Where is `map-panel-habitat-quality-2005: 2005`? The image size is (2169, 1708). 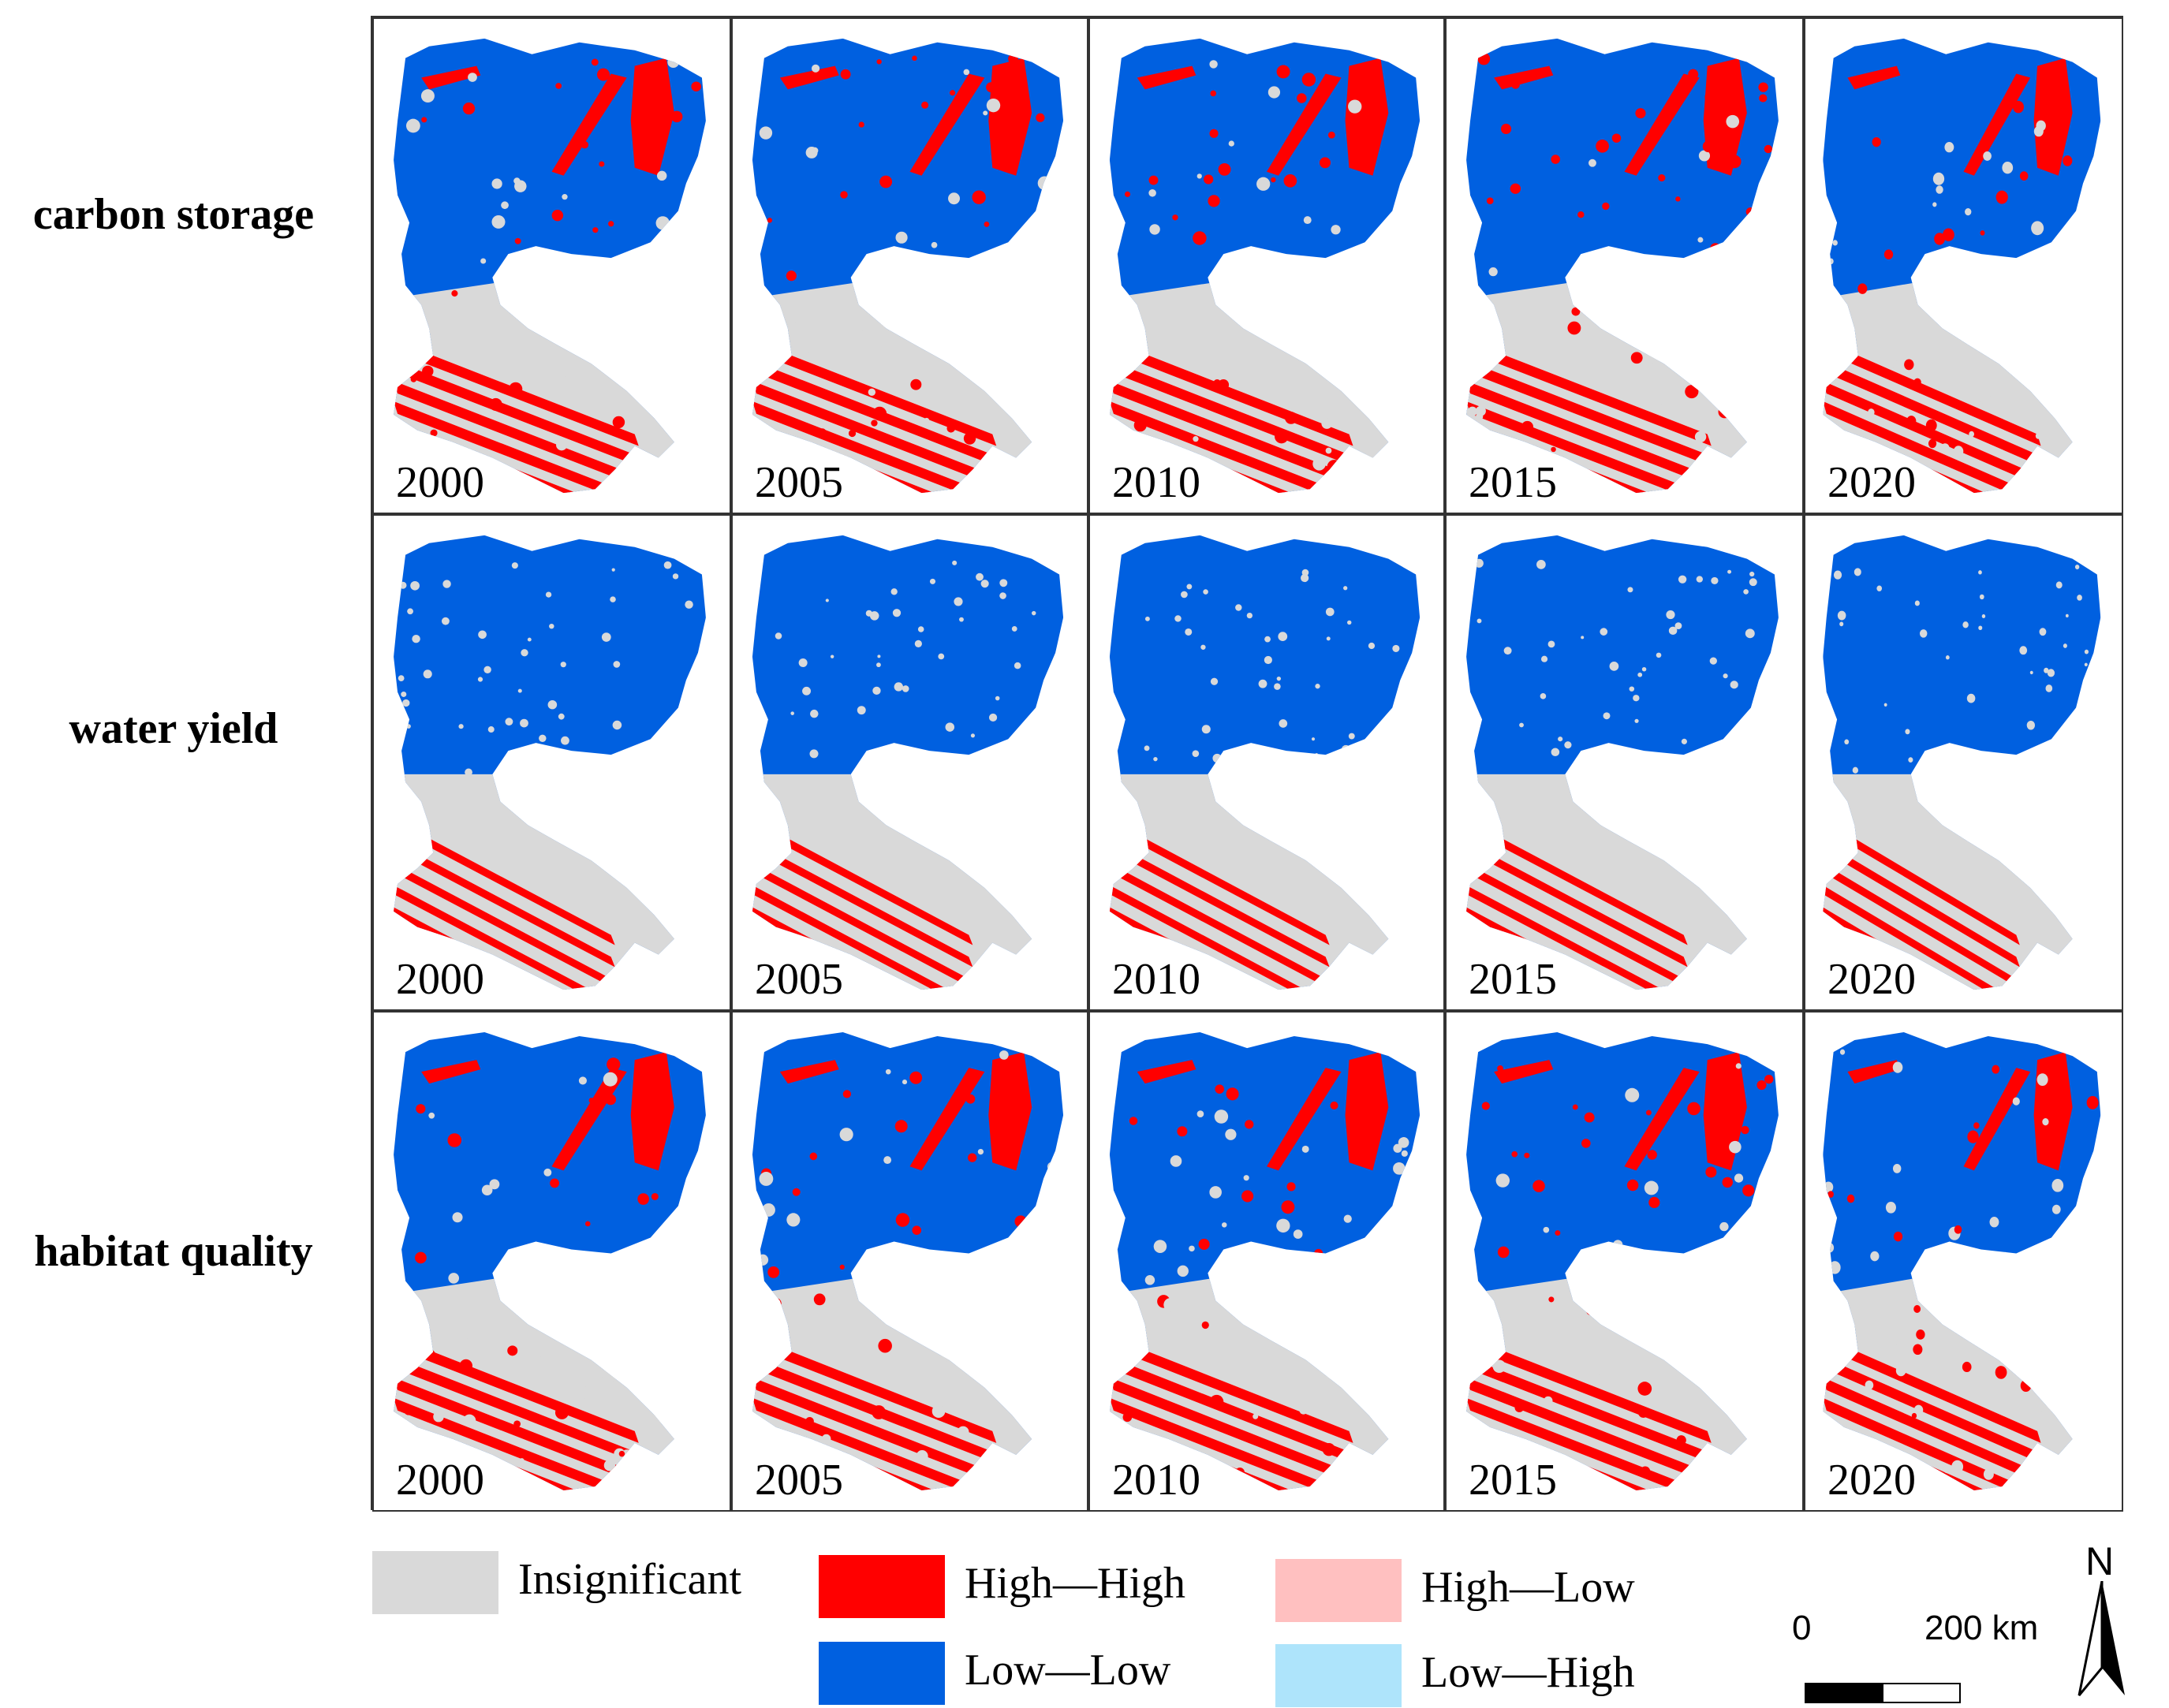
map-panel-habitat-quality-2005: 2005 is located at coordinates (909, 1261).